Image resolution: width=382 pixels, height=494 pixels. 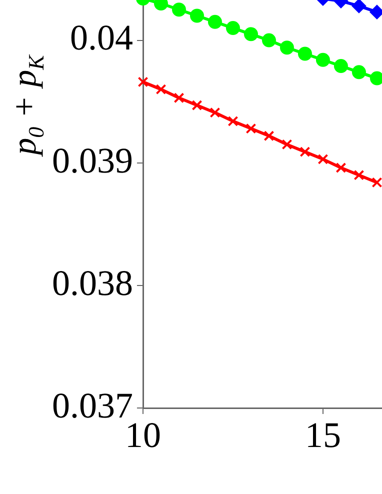 What do you see at coordinates (322, 435) in the screenshot?
I see `x-tick-label: 15` at bounding box center [322, 435].